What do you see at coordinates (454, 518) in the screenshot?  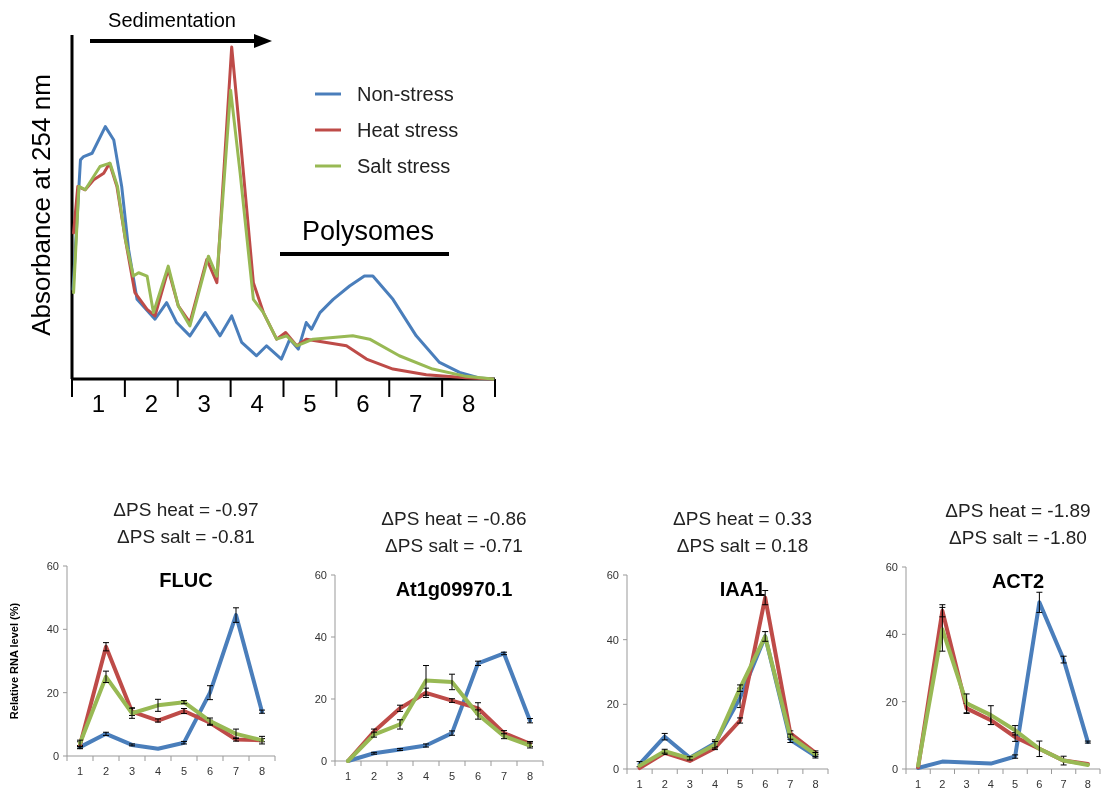 I see `text: ΔPS heat = -0.86` at bounding box center [454, 518].